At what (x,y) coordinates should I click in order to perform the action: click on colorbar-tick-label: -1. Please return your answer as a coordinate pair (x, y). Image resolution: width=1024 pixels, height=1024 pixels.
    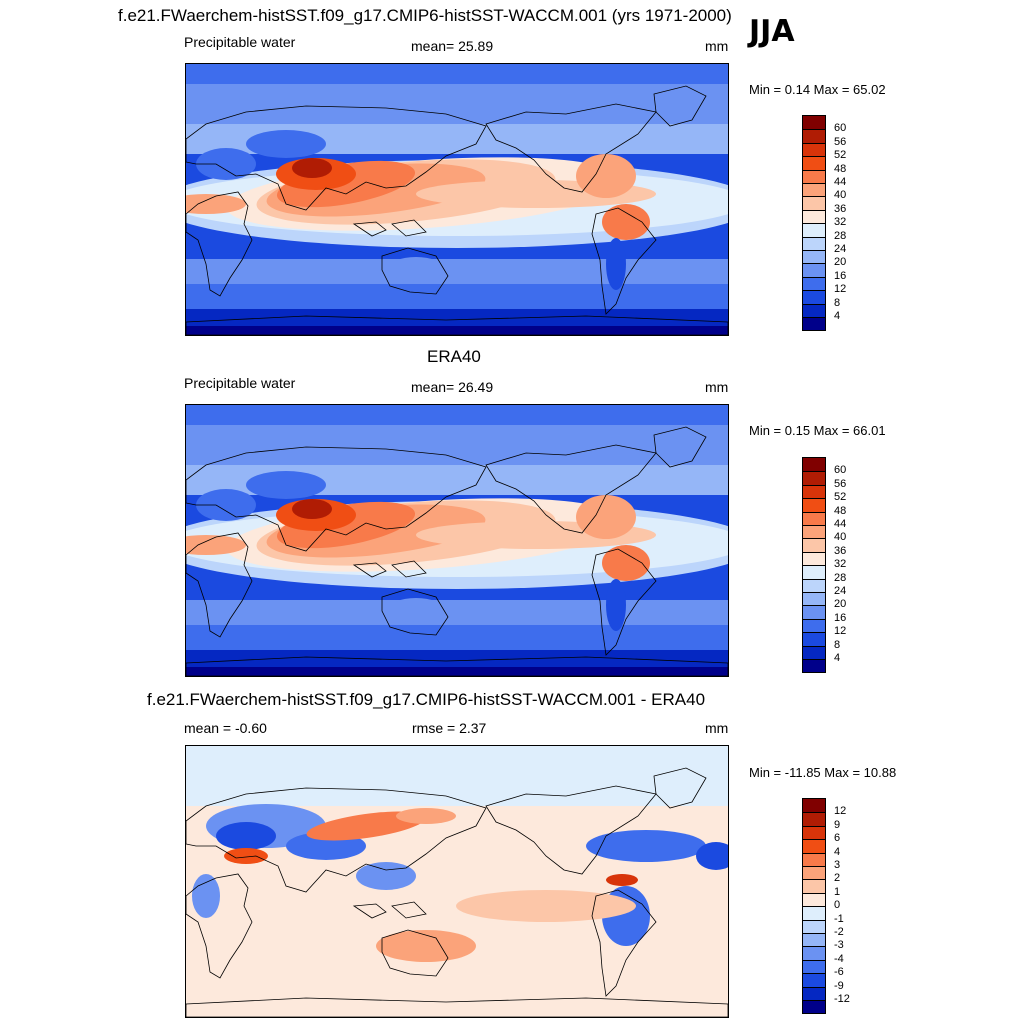
    Looking at the image, I should click on (839, 918).